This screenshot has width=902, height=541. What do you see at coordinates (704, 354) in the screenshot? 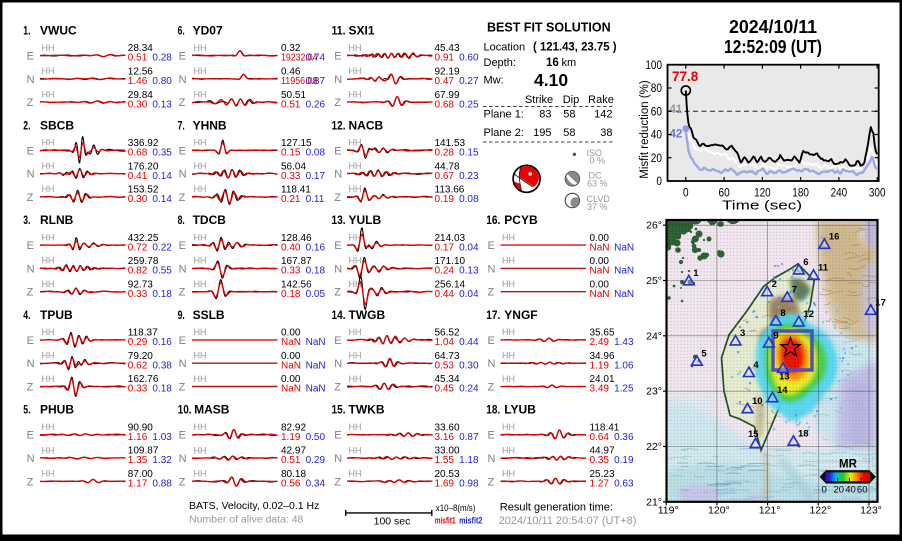
I see `svg-text: 5` at bounding box center [704, 354].